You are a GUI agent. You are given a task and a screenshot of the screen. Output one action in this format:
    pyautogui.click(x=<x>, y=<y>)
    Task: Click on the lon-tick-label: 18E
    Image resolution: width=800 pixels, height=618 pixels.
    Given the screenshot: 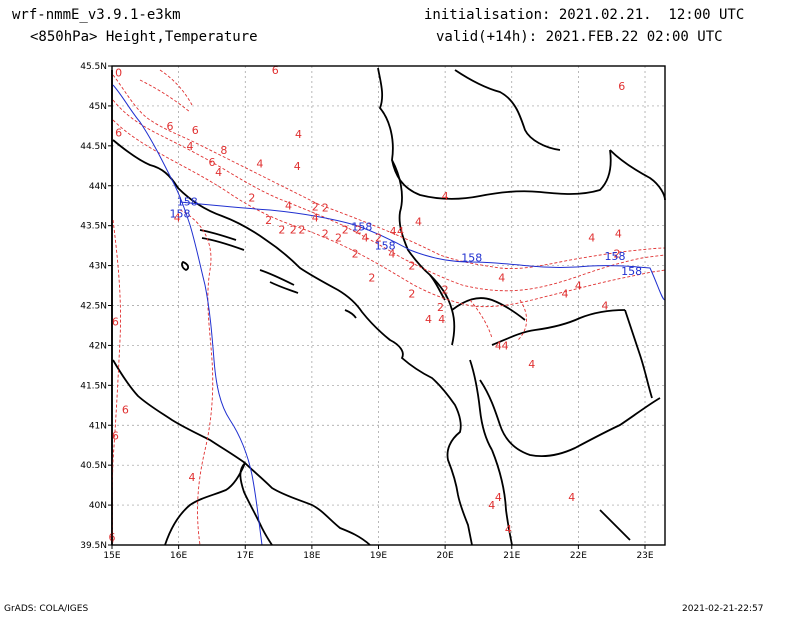 What is the action you would take?
    pyautogui.click(x=311, y=556)
    